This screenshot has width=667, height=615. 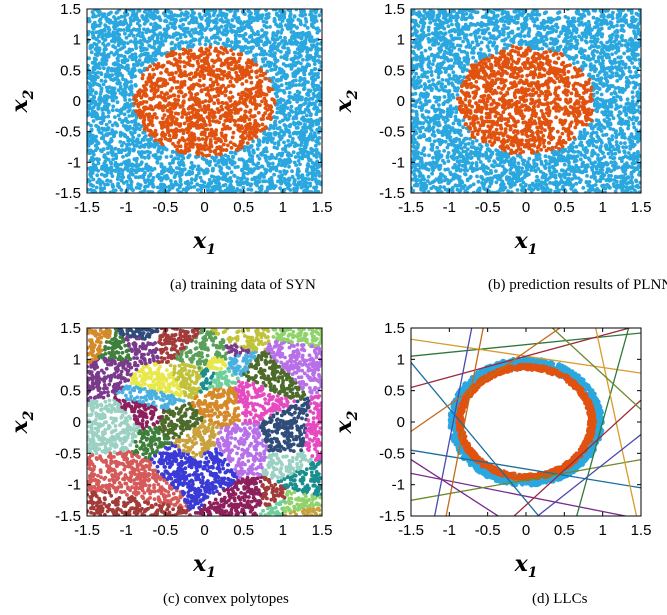 What do you see at coordinates (283, 207) in the screenshot?
I see `x-tick-label: 1` at bounding box center [283, 207].